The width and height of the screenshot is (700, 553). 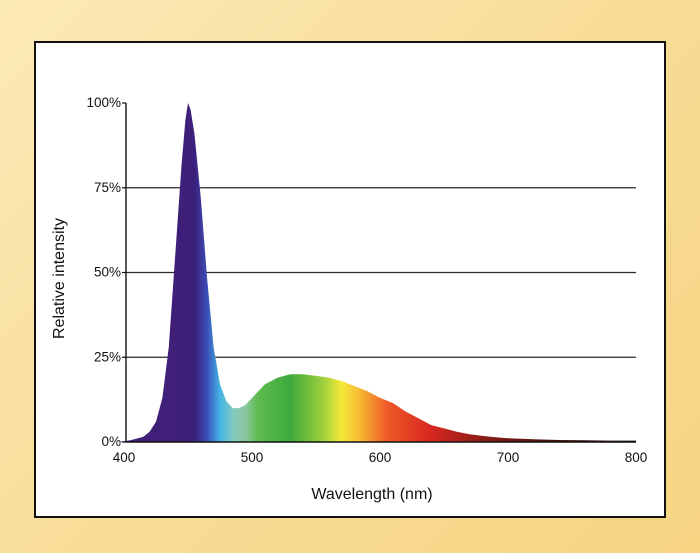 What do you see at coordinates (111, 441) in the screenshot?
I see `y-tick-label: 0%` at bounding box center [111, 441].